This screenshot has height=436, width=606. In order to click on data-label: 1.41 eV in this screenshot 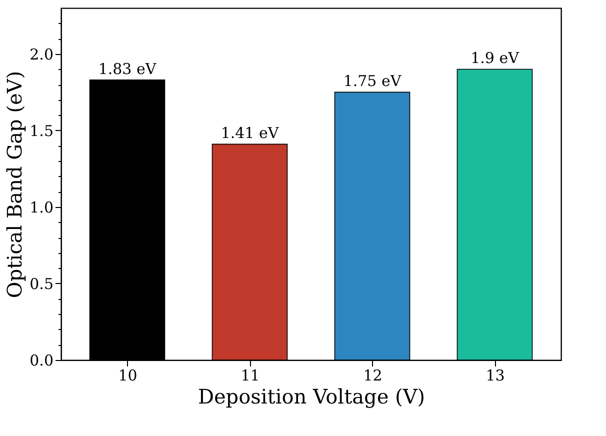, I will do `click(250, 133)`.